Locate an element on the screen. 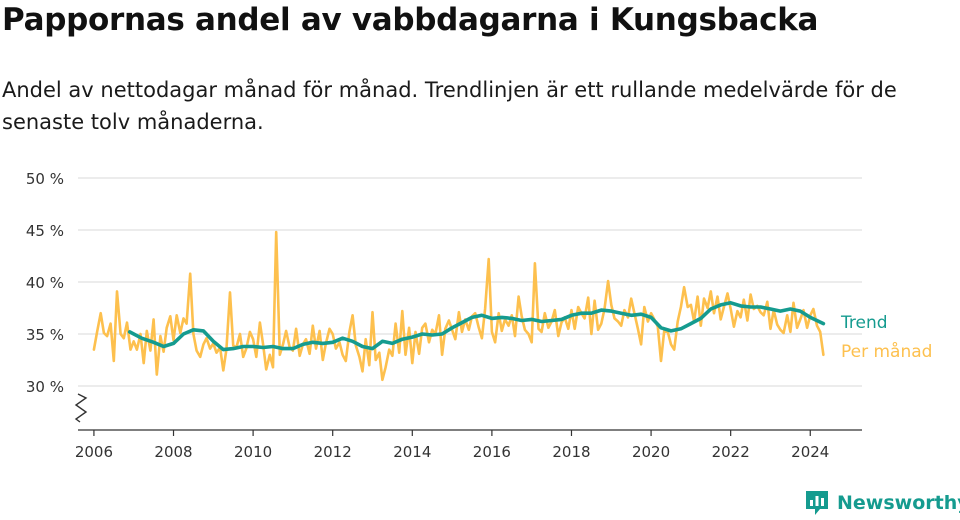  y-tick-label: 40 % is located at coordinates (45, 283).